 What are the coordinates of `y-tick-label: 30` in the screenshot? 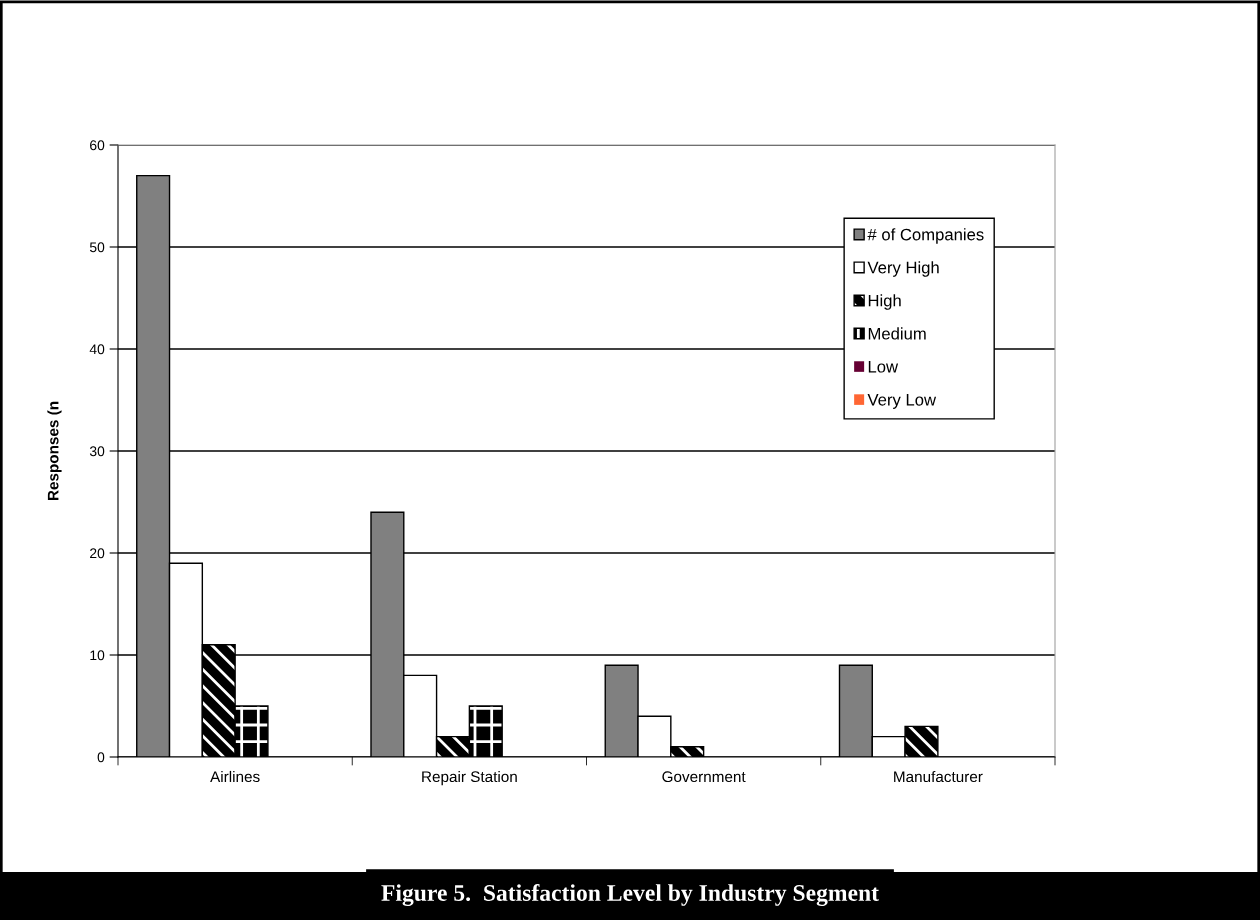 It's located at (97, 451).